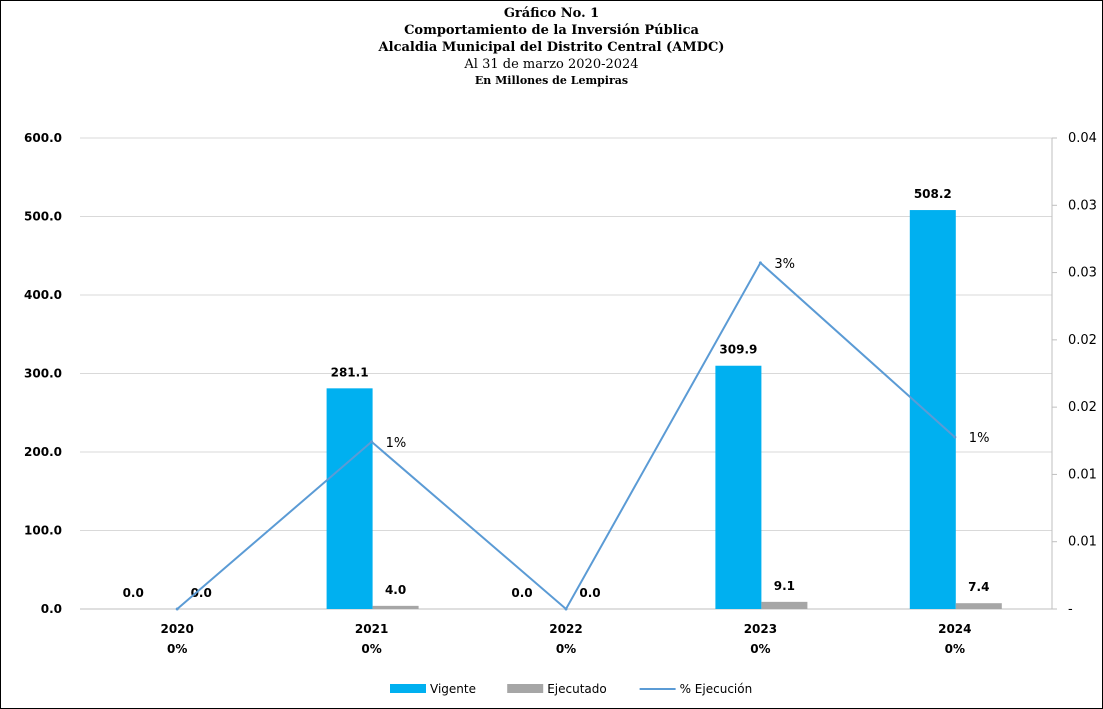 The height and width of the screenshot is (709, 1103). What do you see at coordinates (525, 688) in the screenshot?
I see `legend-swatch-ejecutado` at bounding box center [525, 688].